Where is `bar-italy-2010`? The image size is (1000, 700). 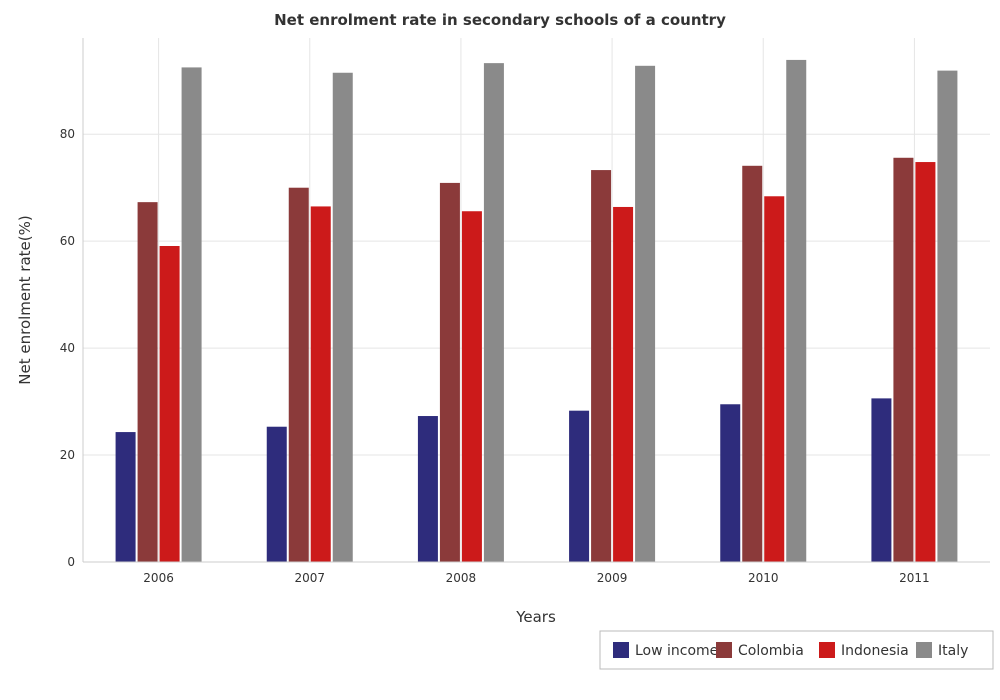
bar-italy-2010 is located at coordinates (796, 310).